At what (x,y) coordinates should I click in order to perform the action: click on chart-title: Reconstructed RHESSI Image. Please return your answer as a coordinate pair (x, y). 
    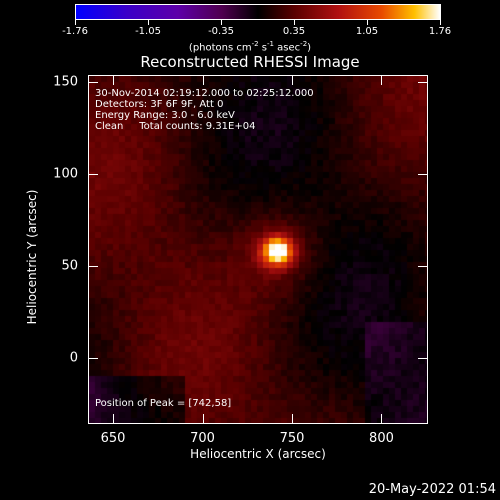
    Looking at the image, I should click on (250, 62).